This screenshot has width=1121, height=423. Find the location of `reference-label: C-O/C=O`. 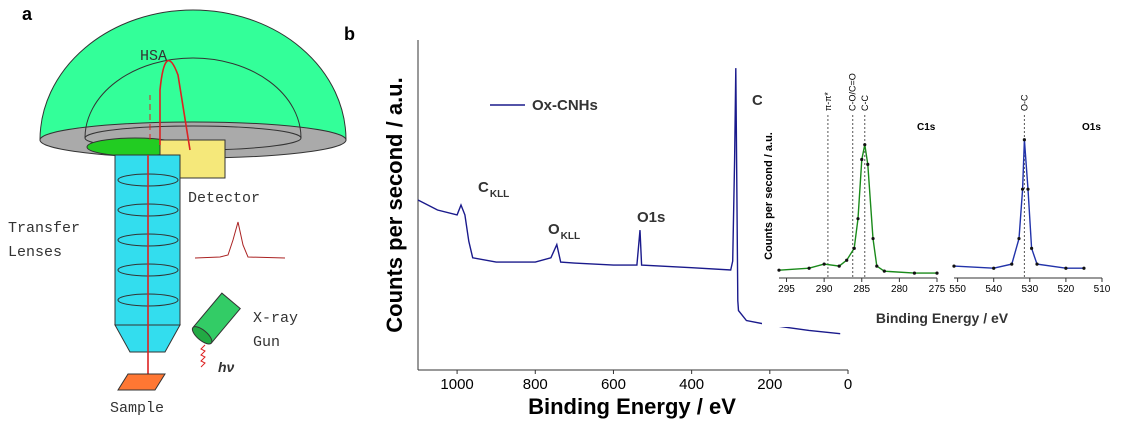

reference-label: C-O/C=O is located at coordinates (853, 92).